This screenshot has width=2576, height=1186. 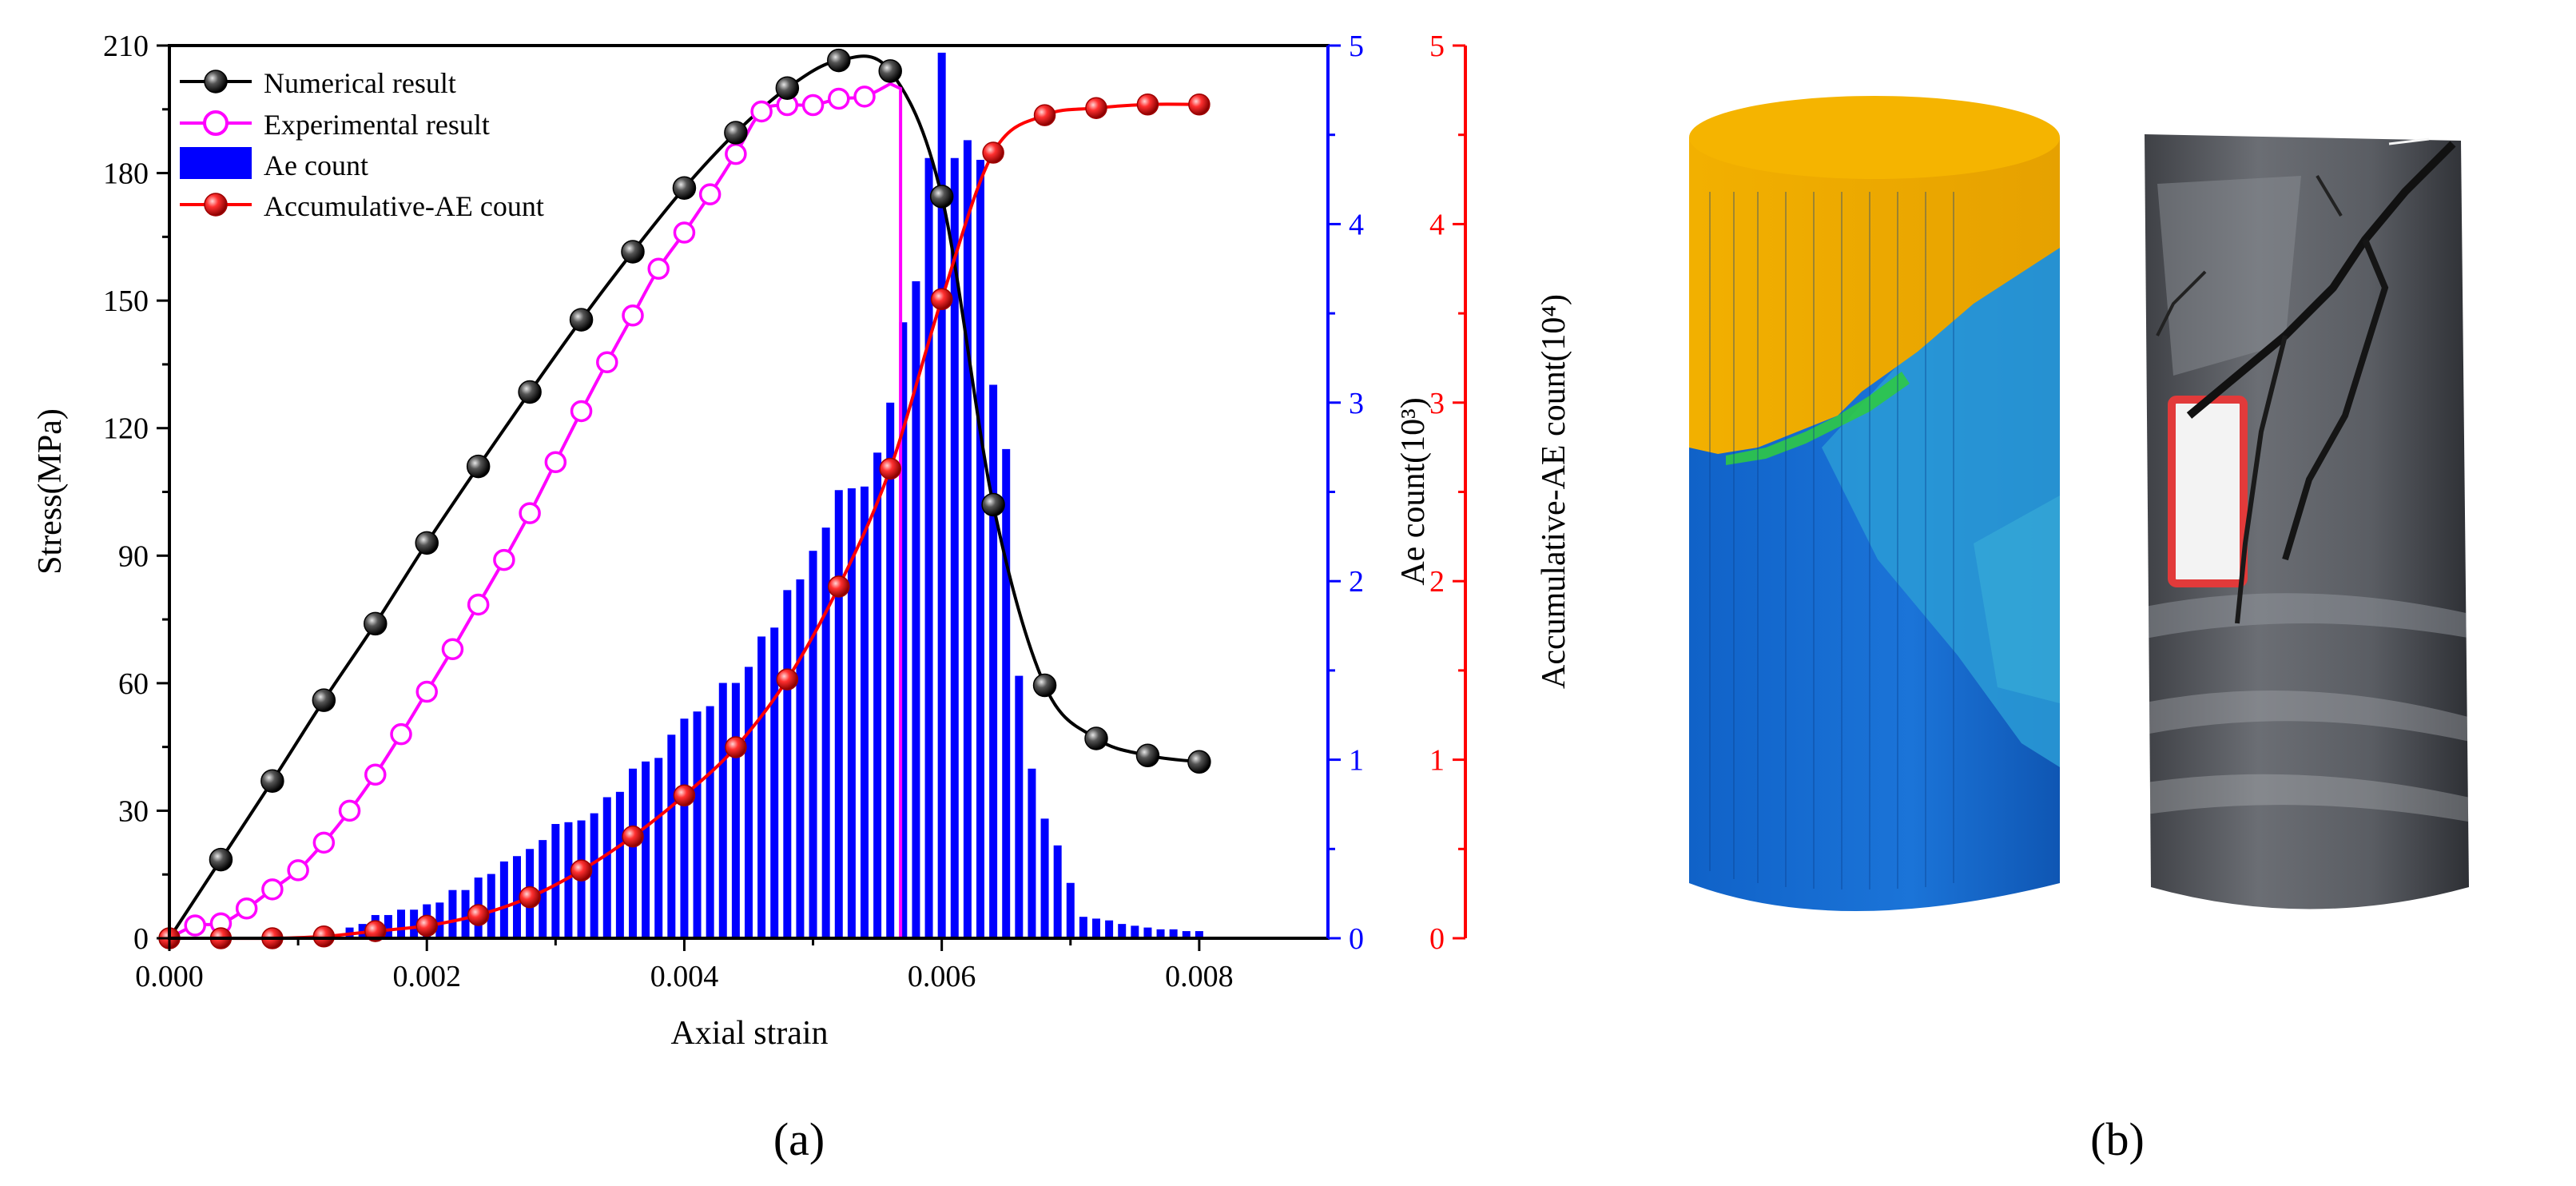 I want to click on cum-tick-label: 2, so click(x=1437, y=582).